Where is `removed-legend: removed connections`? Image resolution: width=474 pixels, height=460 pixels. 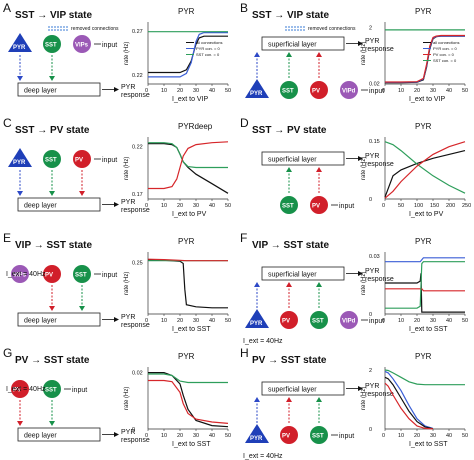 removed-legend: removed connections is located at coordinates (320, 29).